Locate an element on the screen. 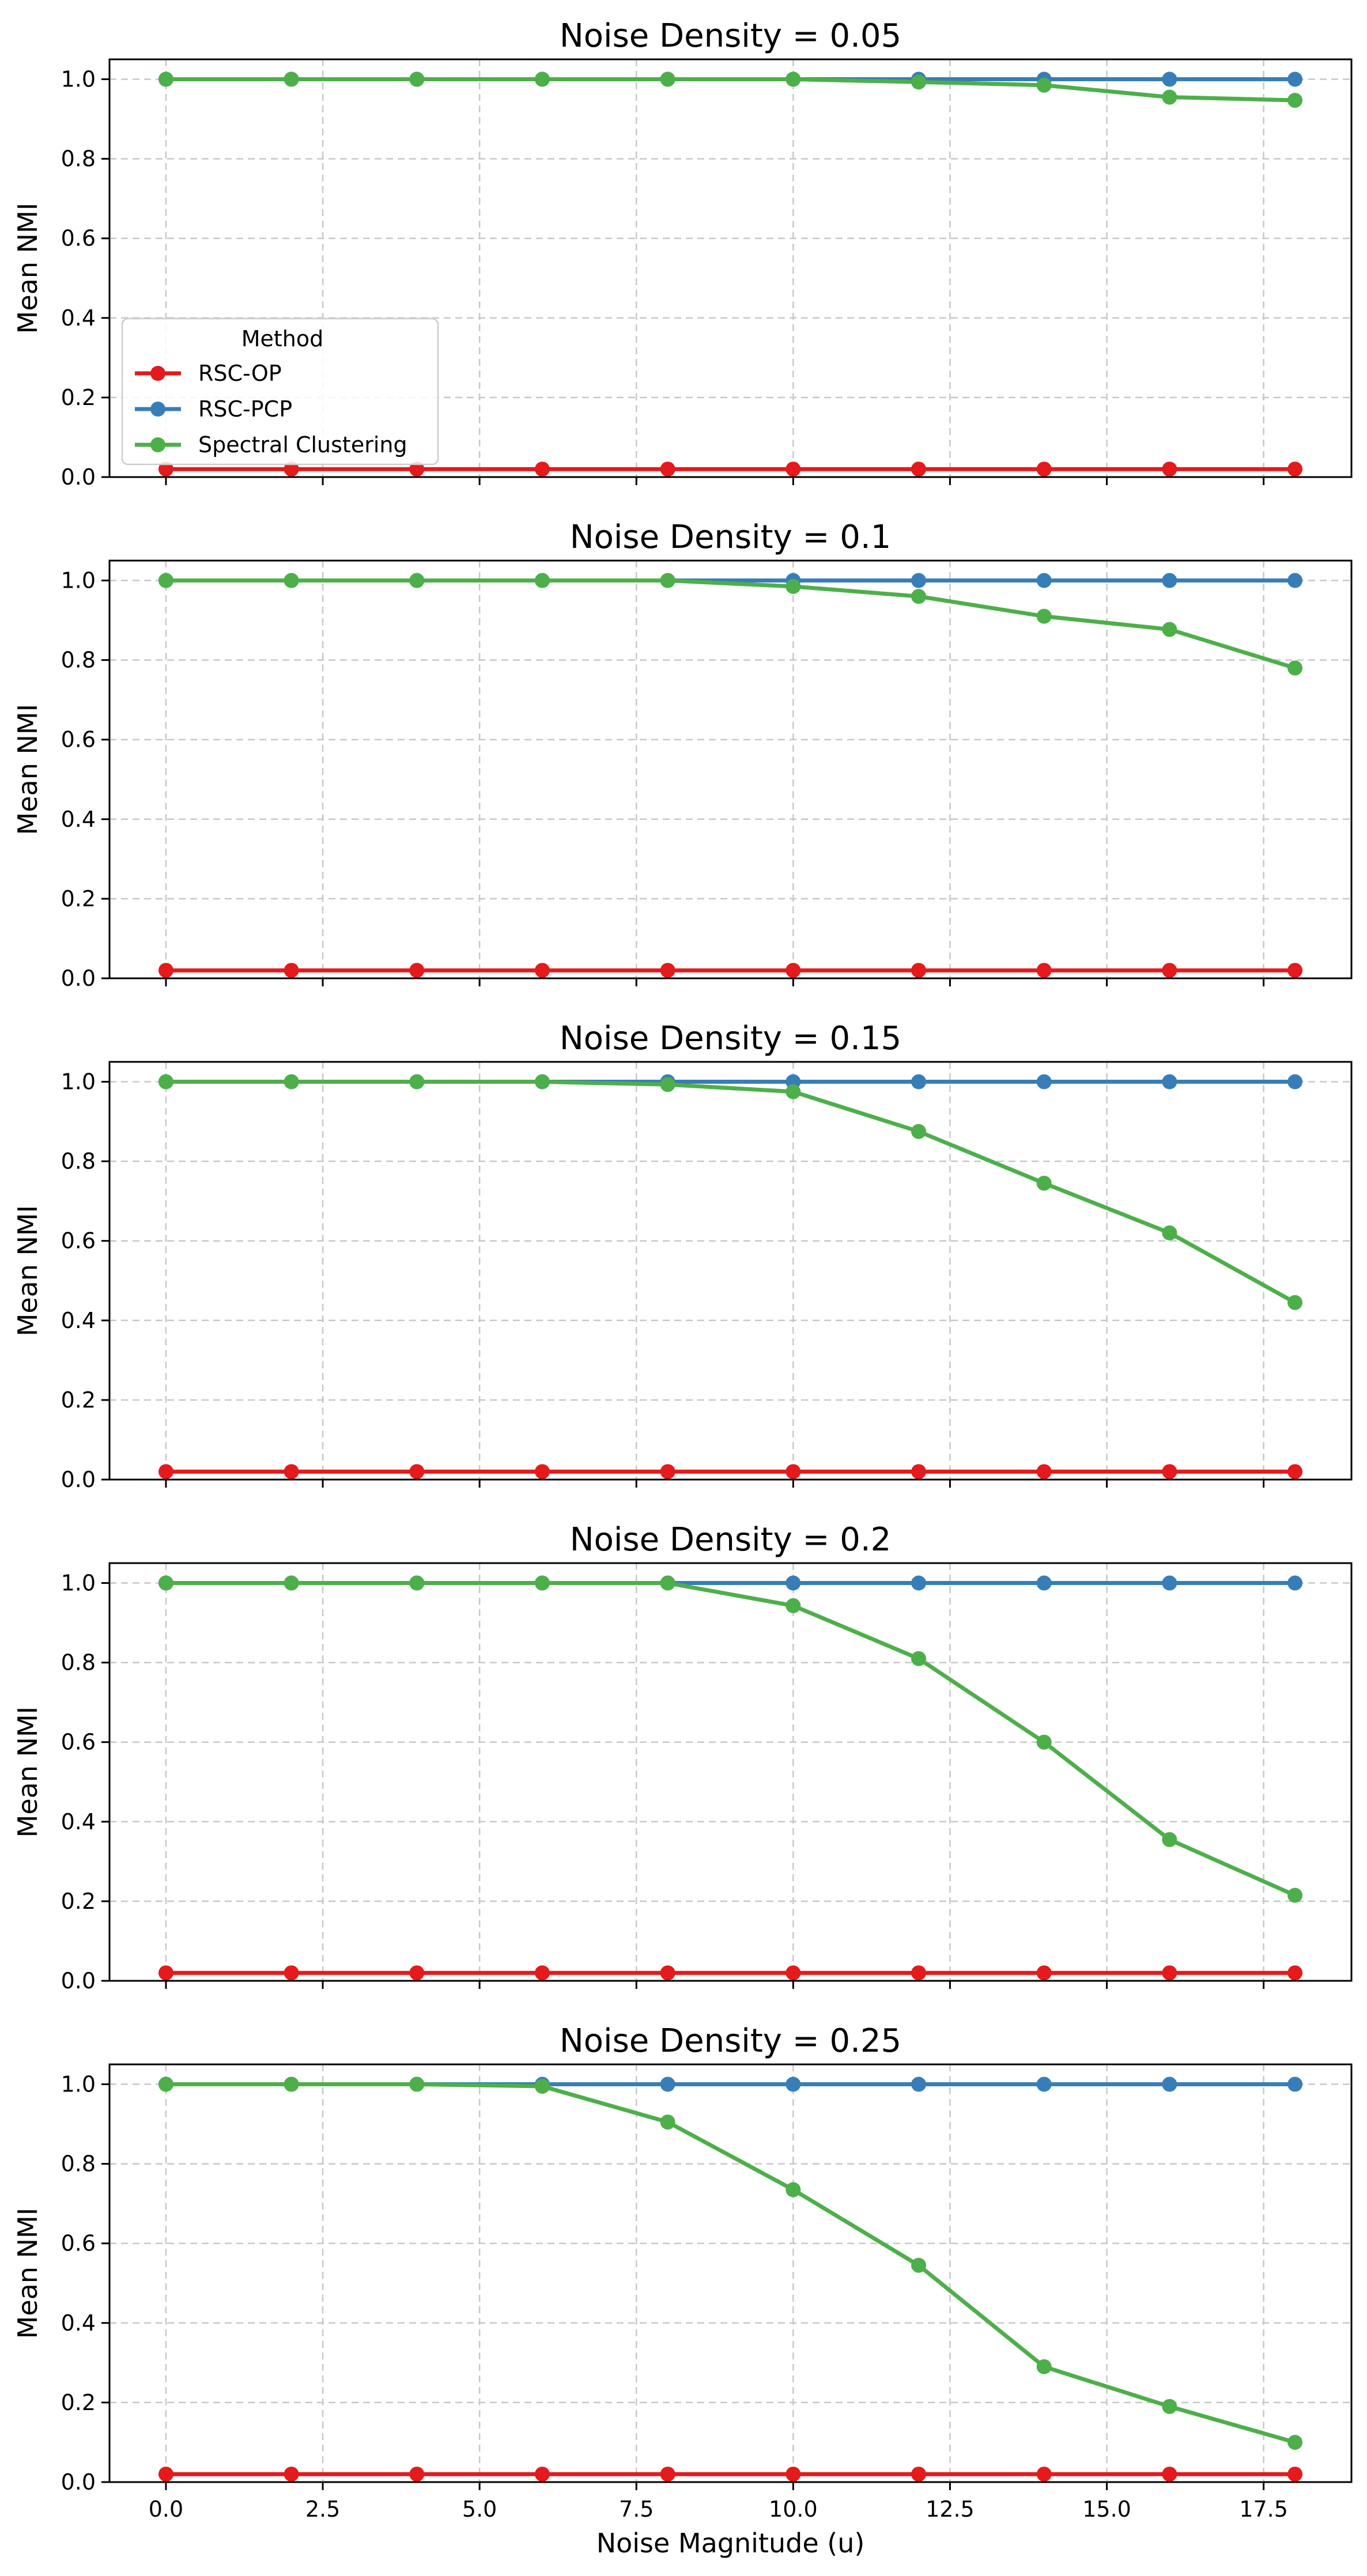 Image resolution: width=1367 pixels, height=2576 pixels. y-tick-label: 1.0 is located at coordinates (79, 580).